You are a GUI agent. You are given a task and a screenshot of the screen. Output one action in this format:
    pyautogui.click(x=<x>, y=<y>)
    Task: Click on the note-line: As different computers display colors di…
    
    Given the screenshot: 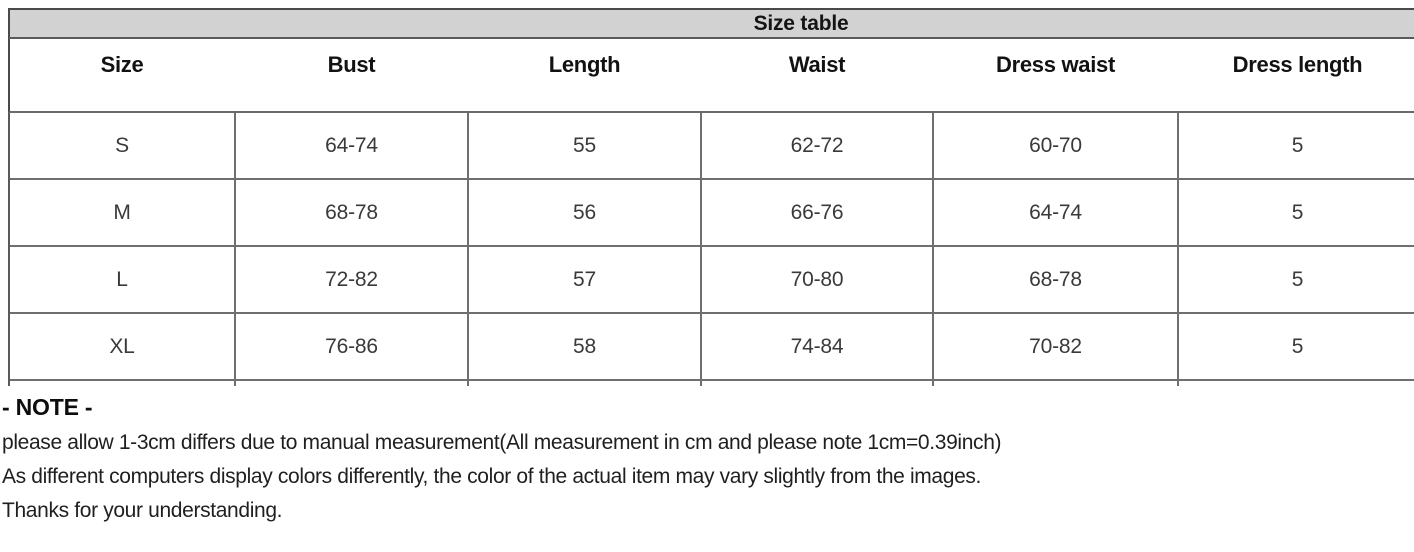 What is the action you would take?
    pyautogui.click(x=492, y=476)
    